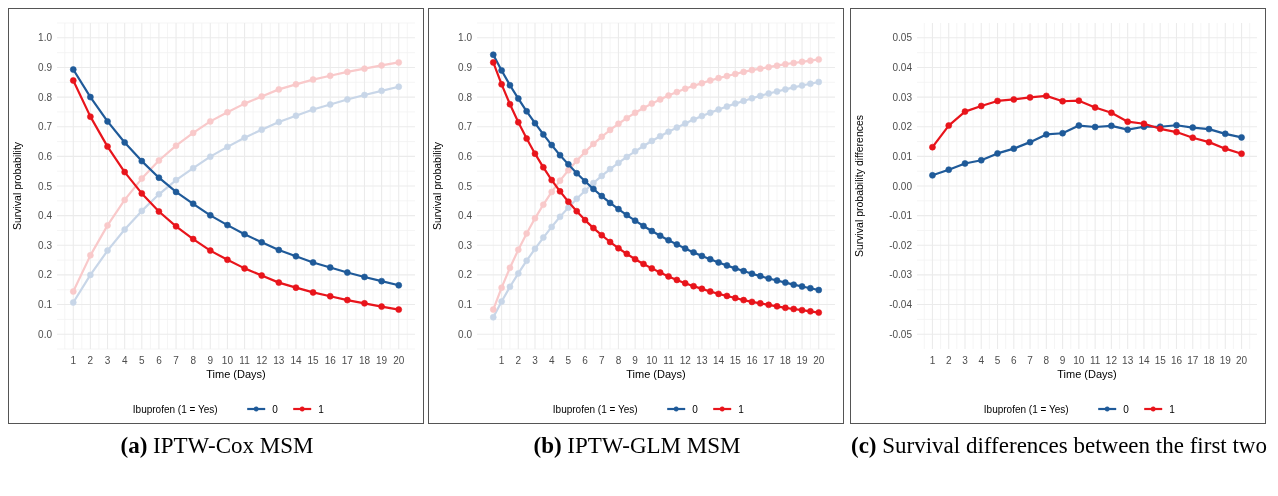  Describe the element at coordinates (1062, 360) in the screenshot. I see `x-tick-label: 9` at that location.